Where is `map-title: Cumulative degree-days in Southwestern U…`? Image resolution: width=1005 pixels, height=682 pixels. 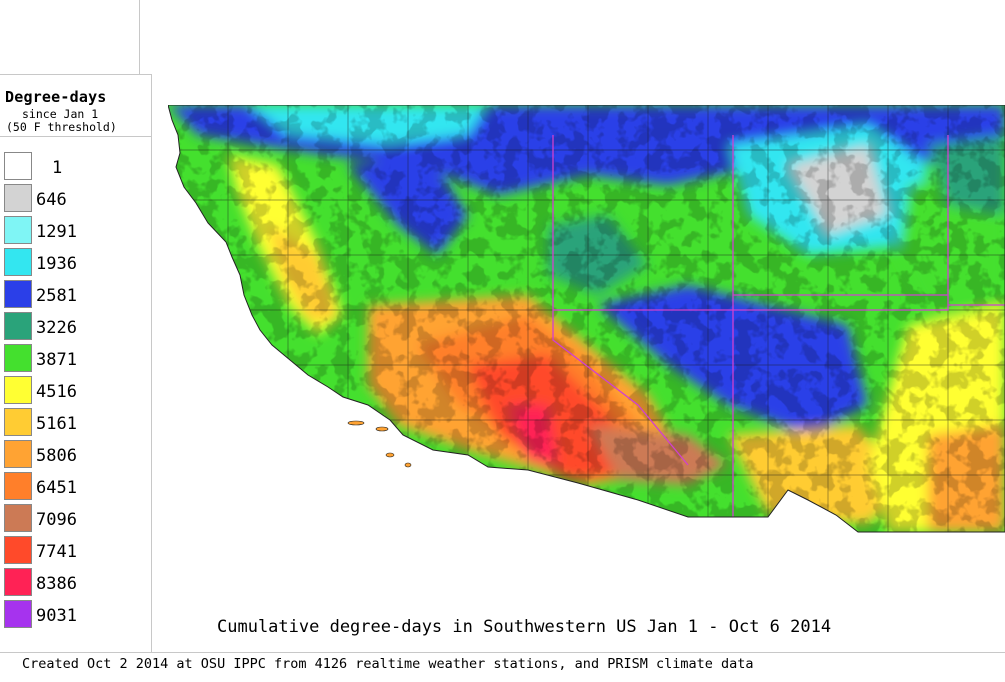
map-title: Cumulative degree-days in Southwestern U… is located at coordinates (524, 627).